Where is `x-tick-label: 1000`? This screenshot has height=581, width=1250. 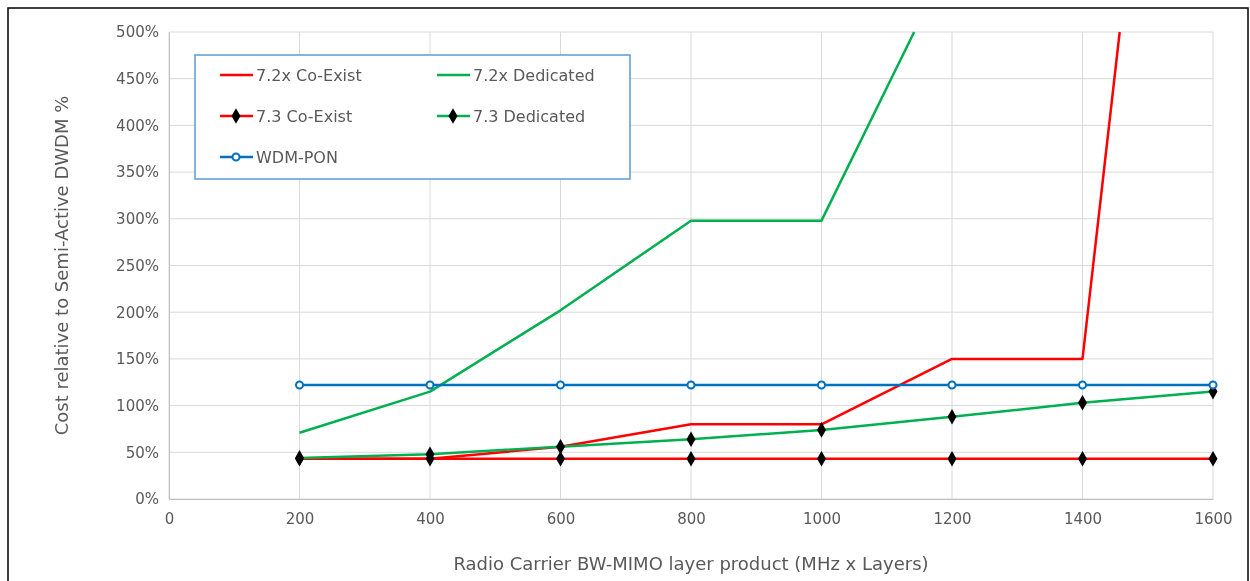 x-tick-label: 1000 is located at coordinates (822, 518).